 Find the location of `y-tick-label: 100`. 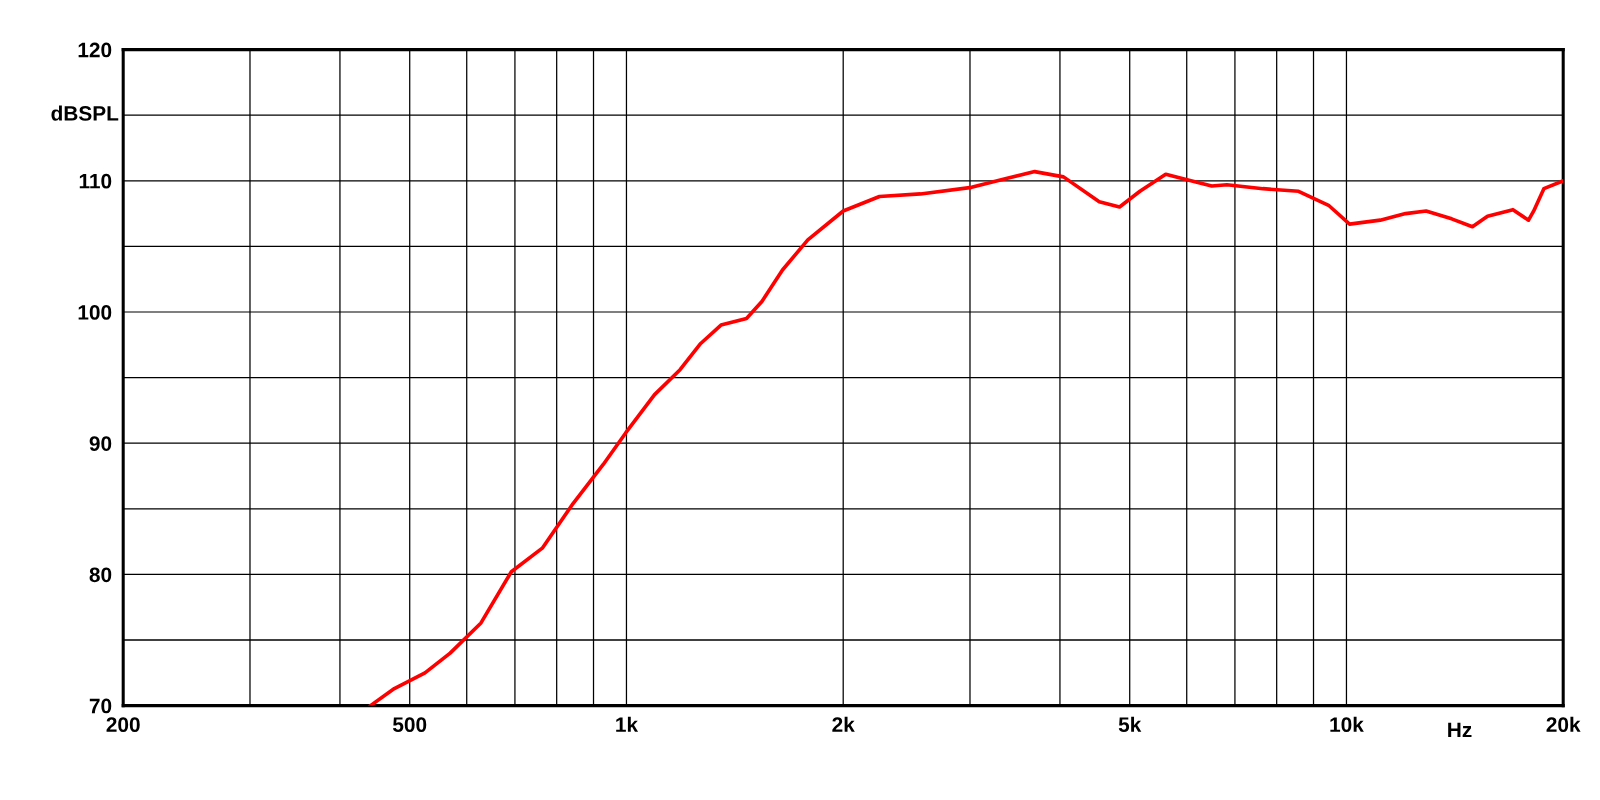

y-tick-label: 100 is located at coordinates (95, 312).